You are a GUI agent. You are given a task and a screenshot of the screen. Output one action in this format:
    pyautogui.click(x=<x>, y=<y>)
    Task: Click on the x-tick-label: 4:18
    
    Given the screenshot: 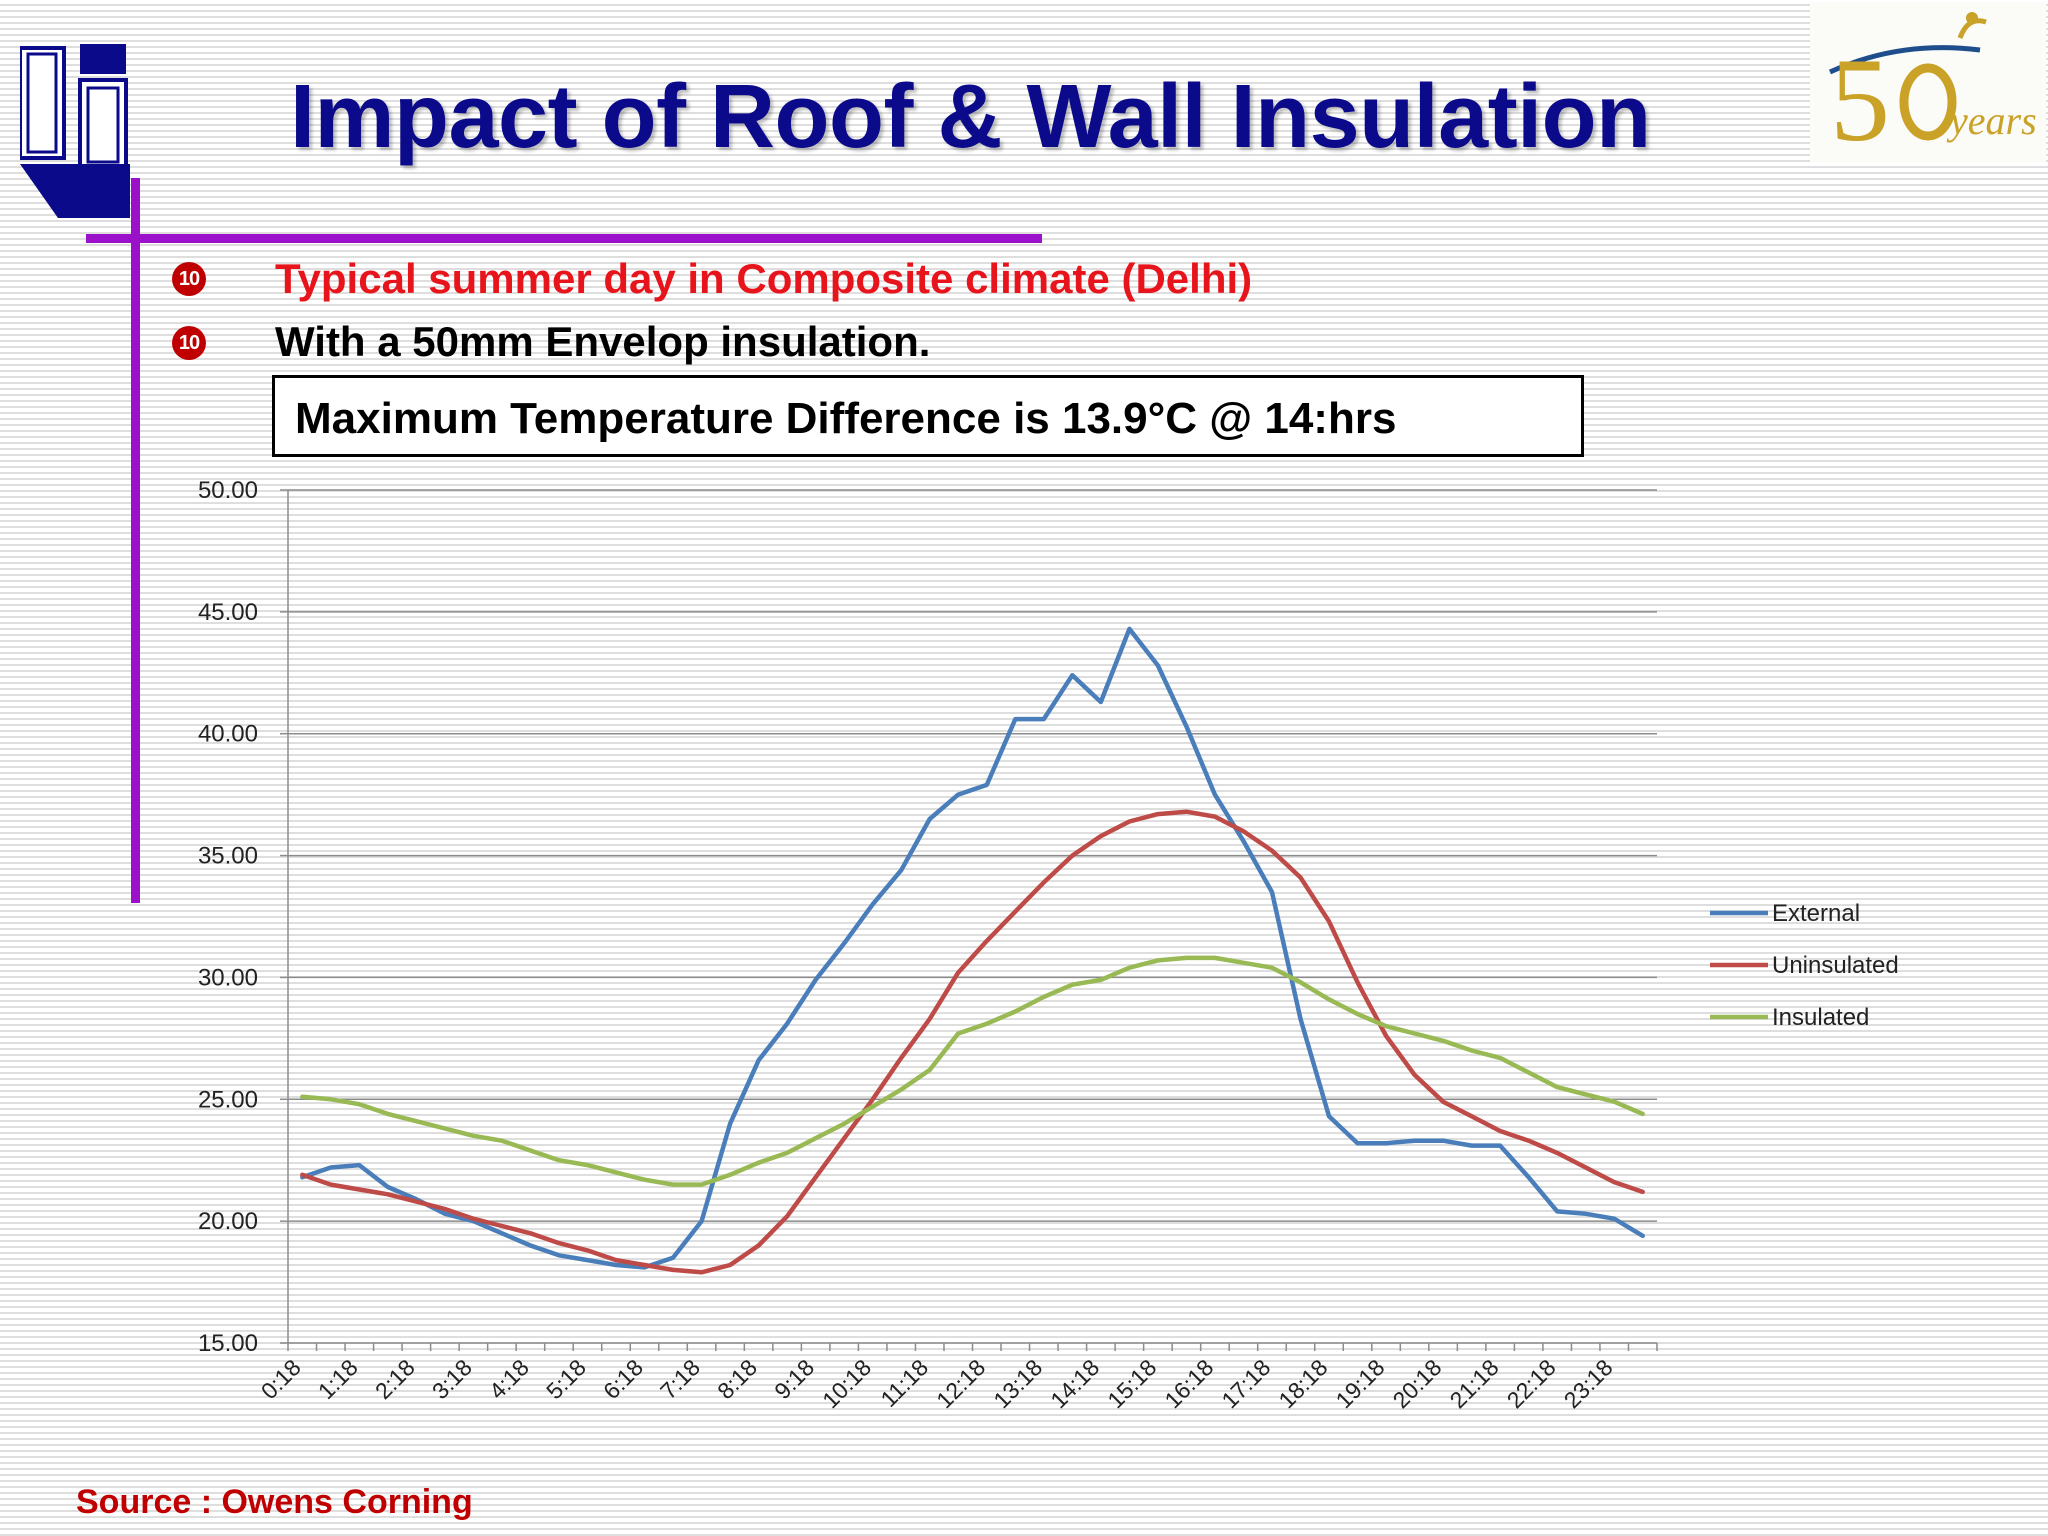 What is the action you would take?
    pyautogui.click(x=509, y=1379)
    